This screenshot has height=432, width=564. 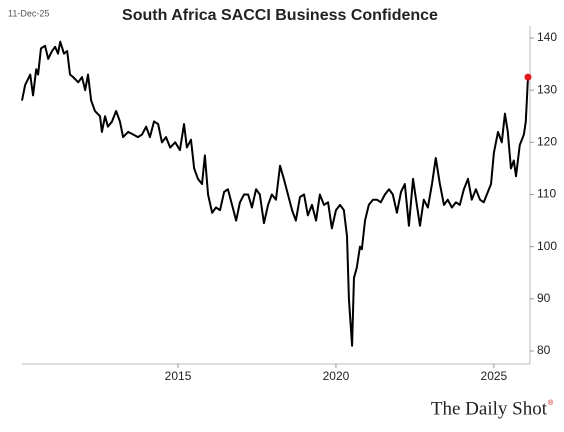 What do you see at coordinates (547, 141) in the screenshot?
I see `y-tick-label: 120` at bounding box center [547, 141].